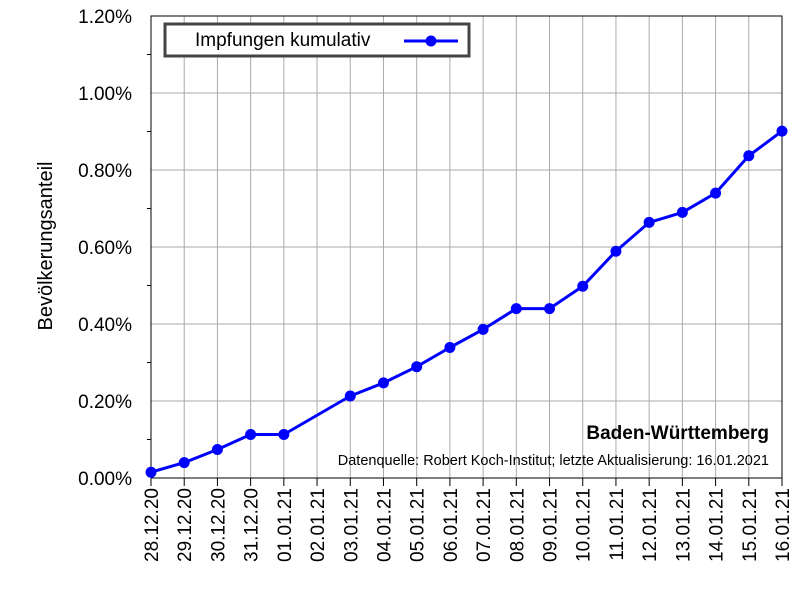  What do you see at coordinates (285, 525) in the screenshot?
I see `x-tick-label: 01.01.21` at bounding box center [285, 525].